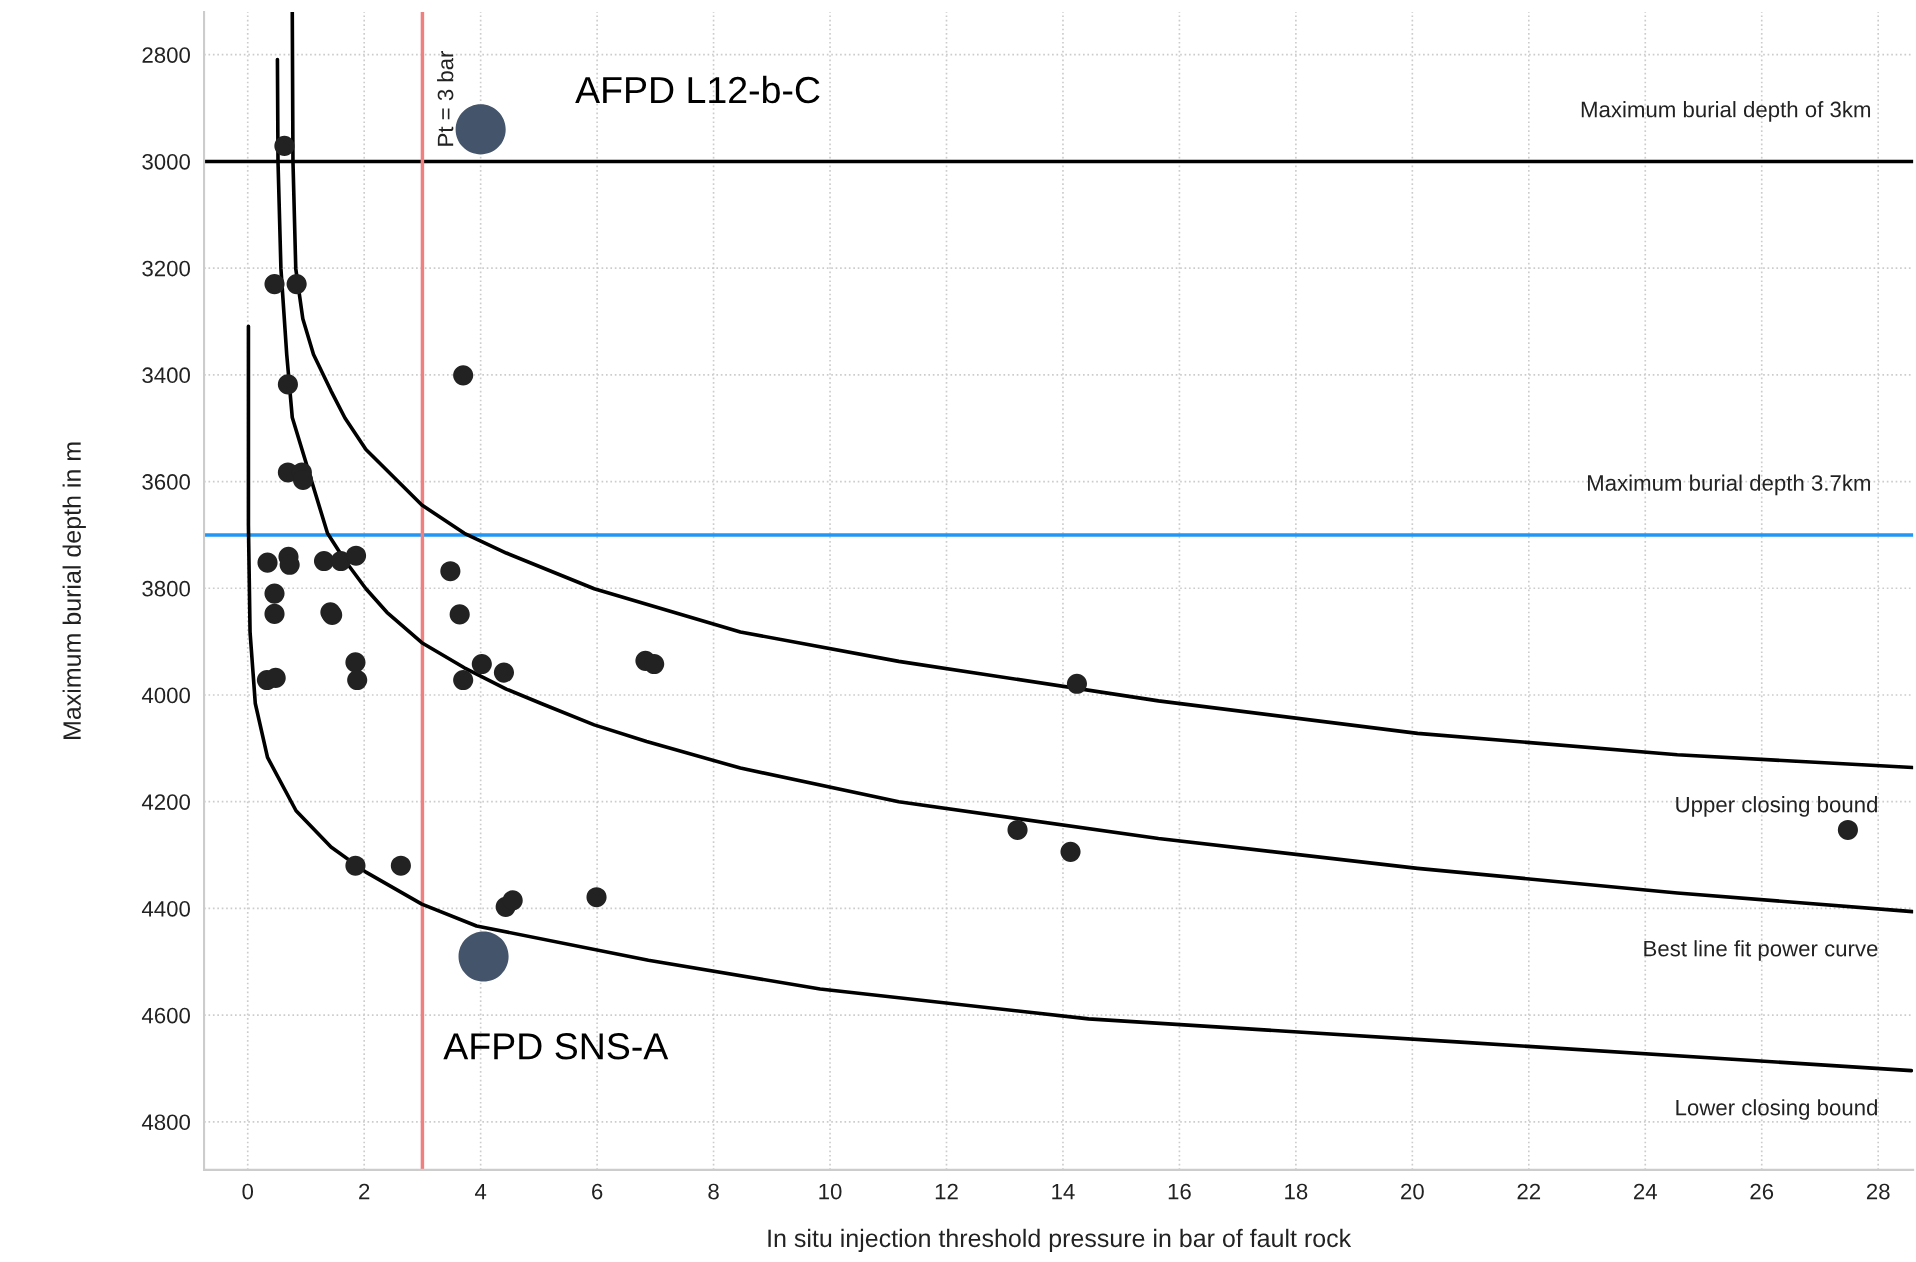  What do you see at coordinates (445, 98) in the screenshot?
I see `ref-line-label: Pt = 3 bar` at bounding box center [445, 98].